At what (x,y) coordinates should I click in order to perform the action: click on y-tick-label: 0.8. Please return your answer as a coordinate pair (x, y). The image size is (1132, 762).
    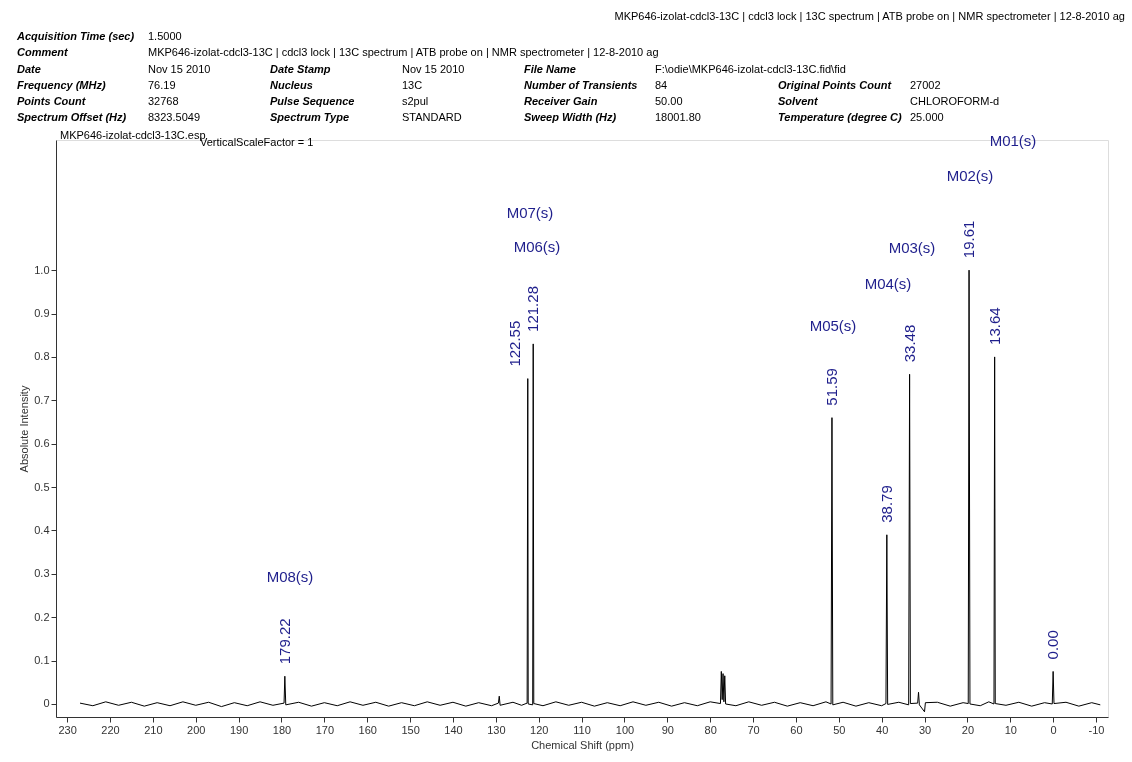
    Looking at the image, I should click on (42, 356).